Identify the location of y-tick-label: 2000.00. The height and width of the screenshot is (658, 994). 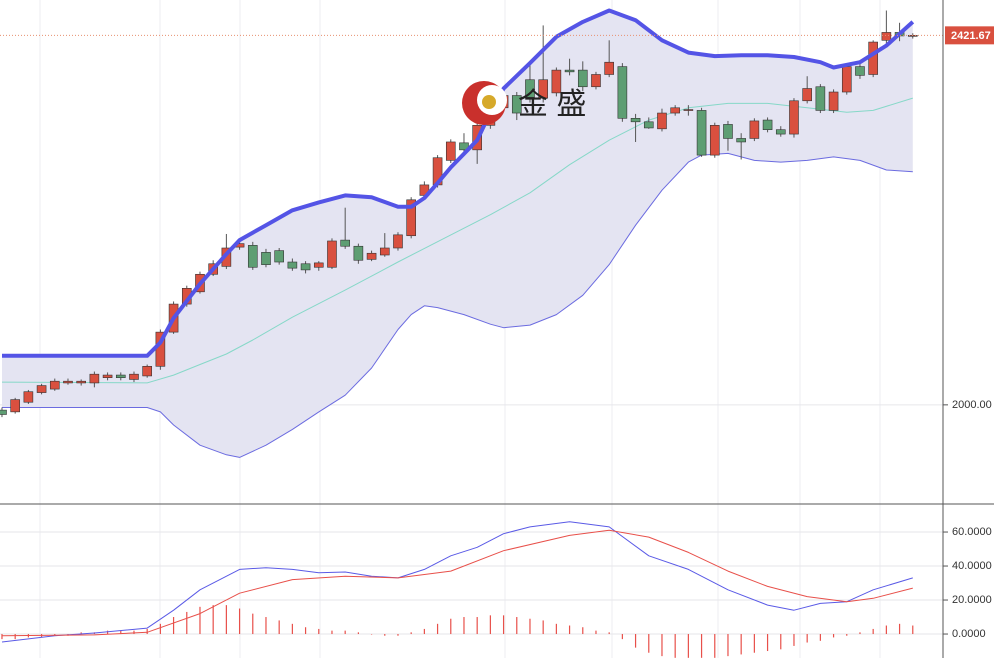
(972, 405).